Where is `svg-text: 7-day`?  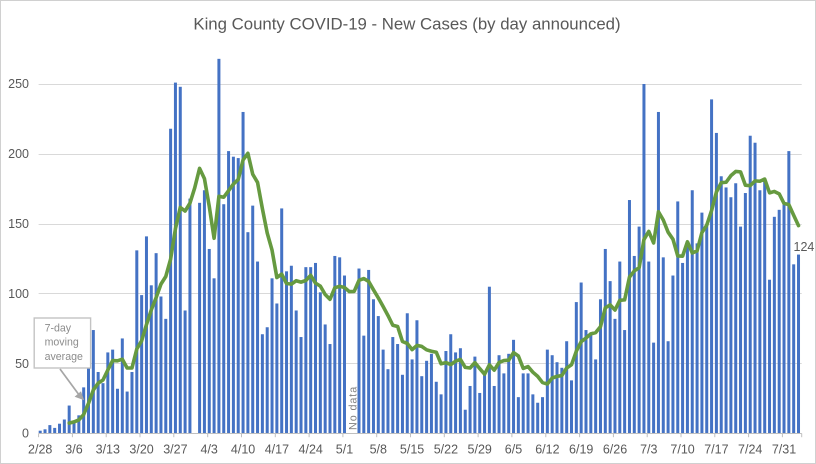
svg-text: 7-day is located at coordinates (58, 329).